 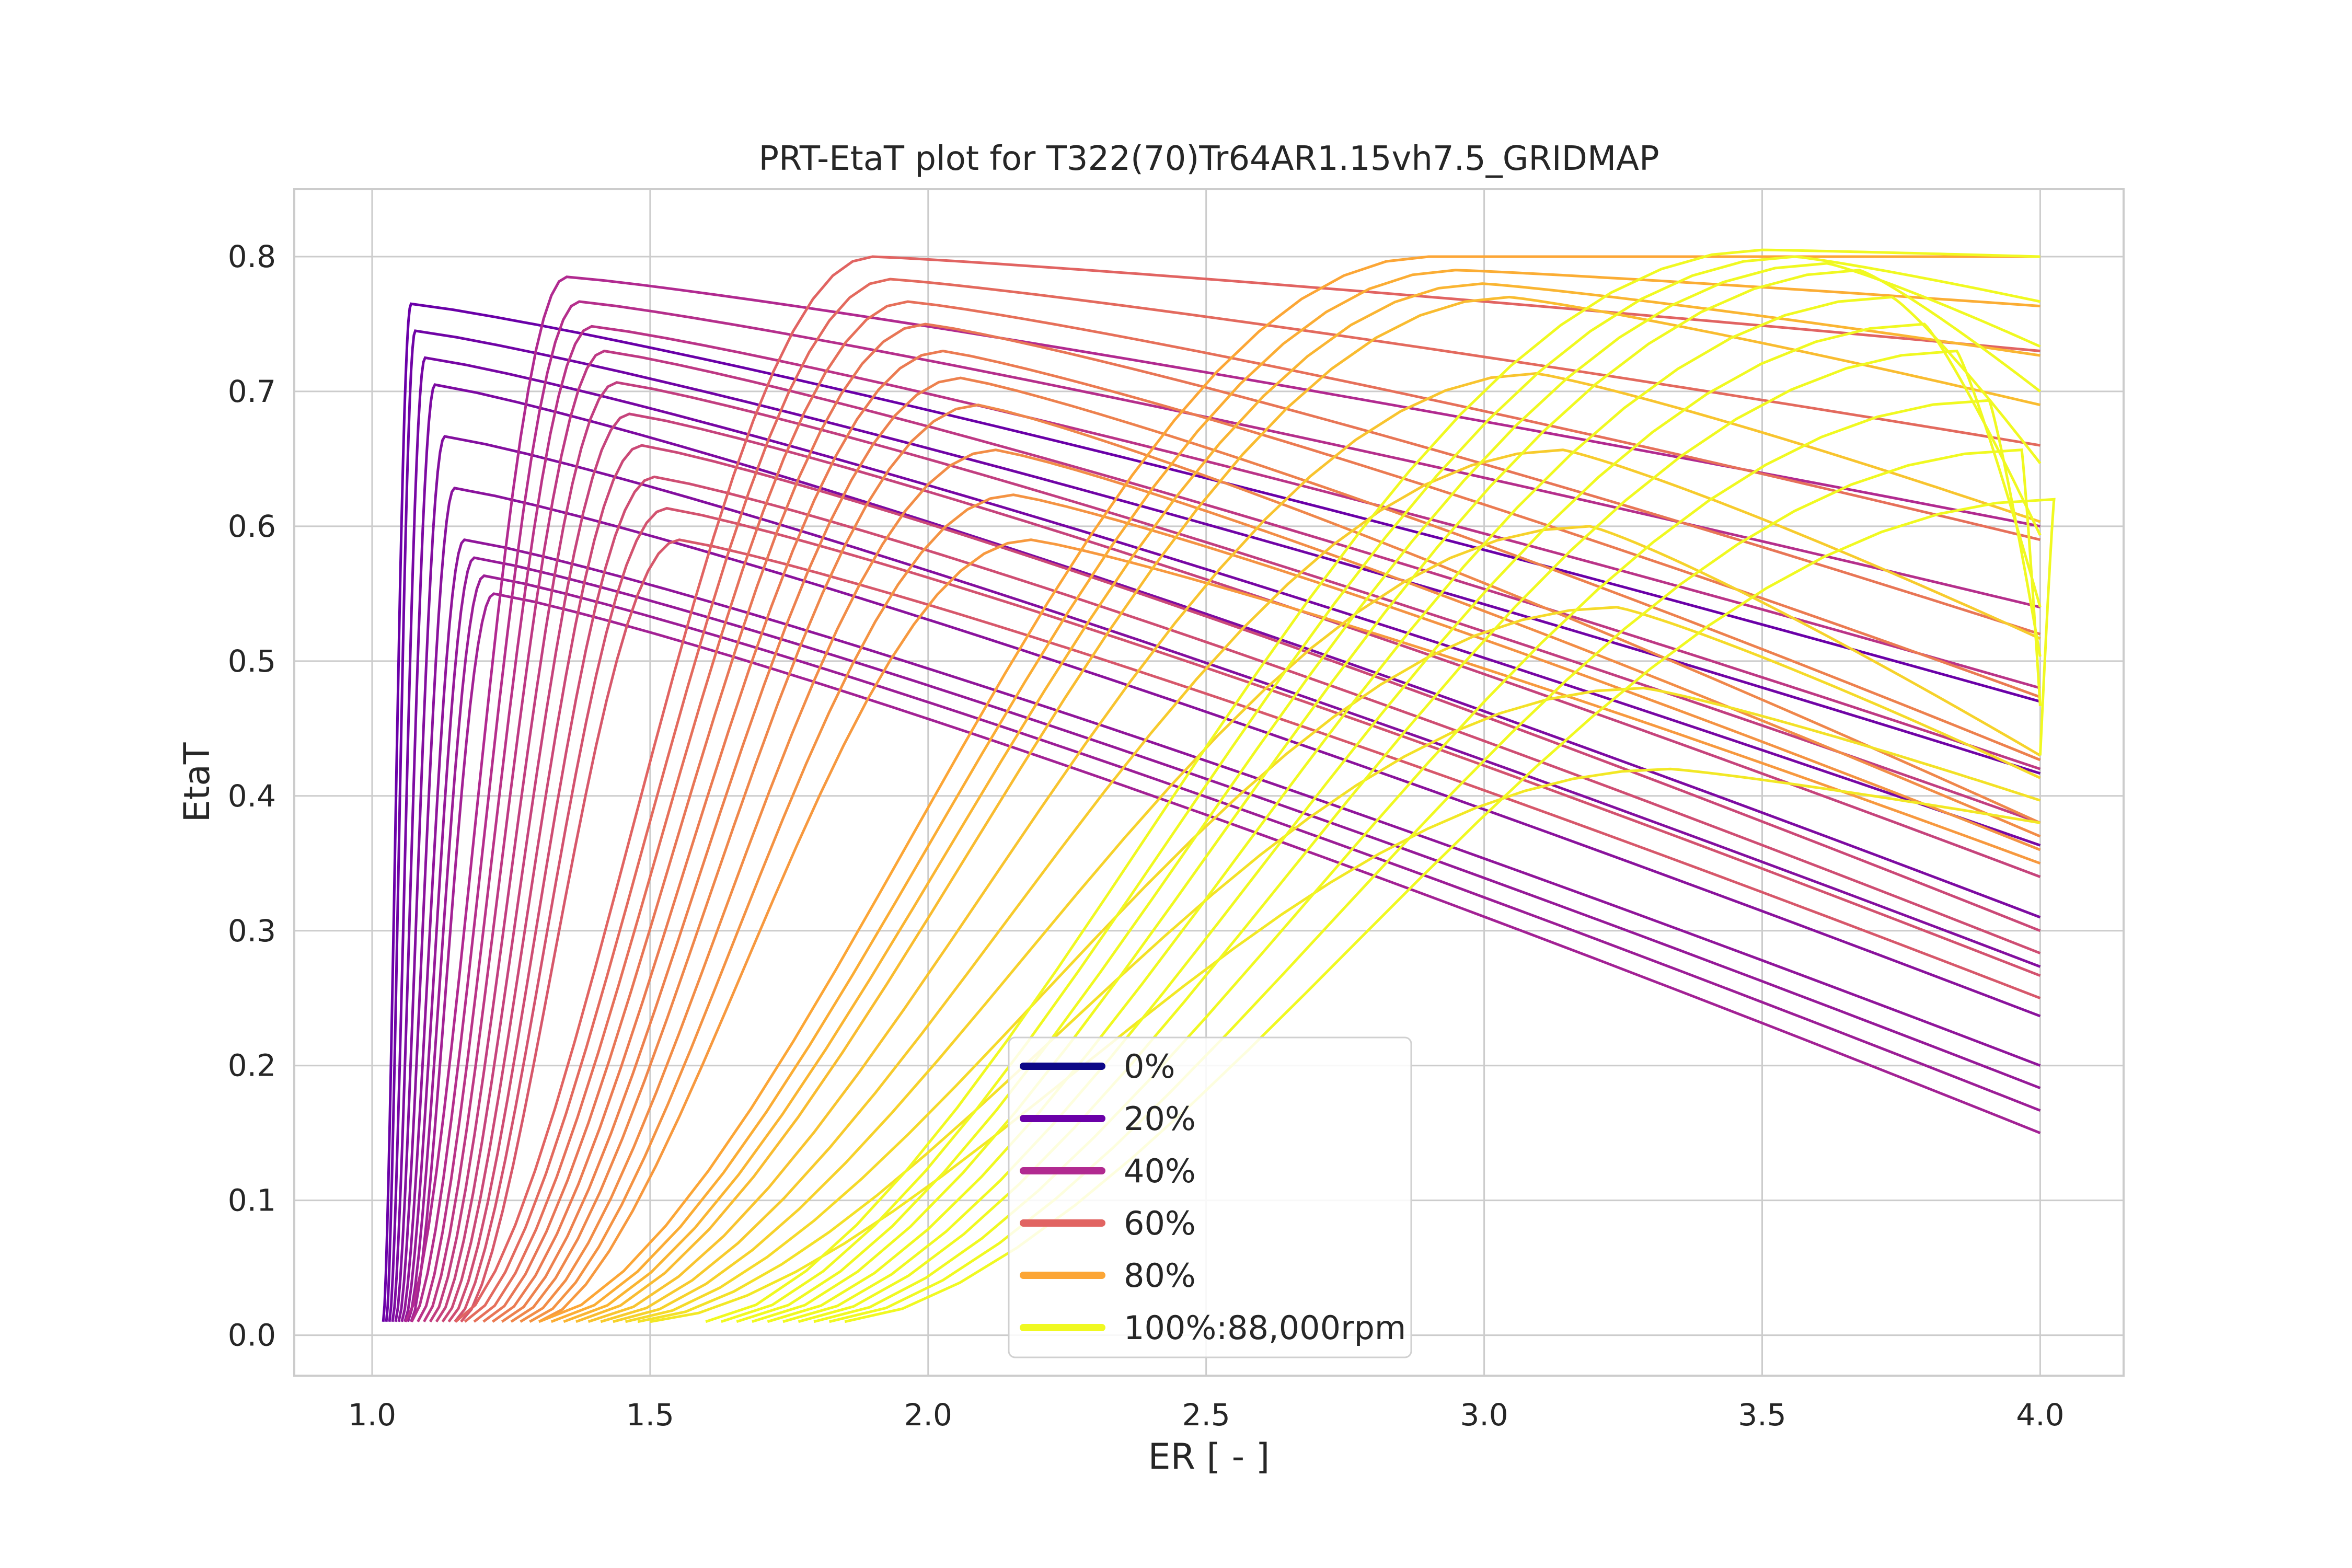 I want to click on y-tick-label: 0.1, so click(x=252, y=1200).